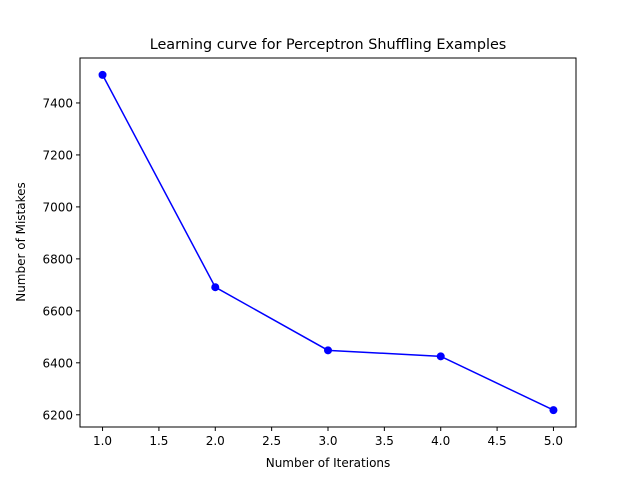  I want to click on y-tick-label: 7400, so click(57, 103).